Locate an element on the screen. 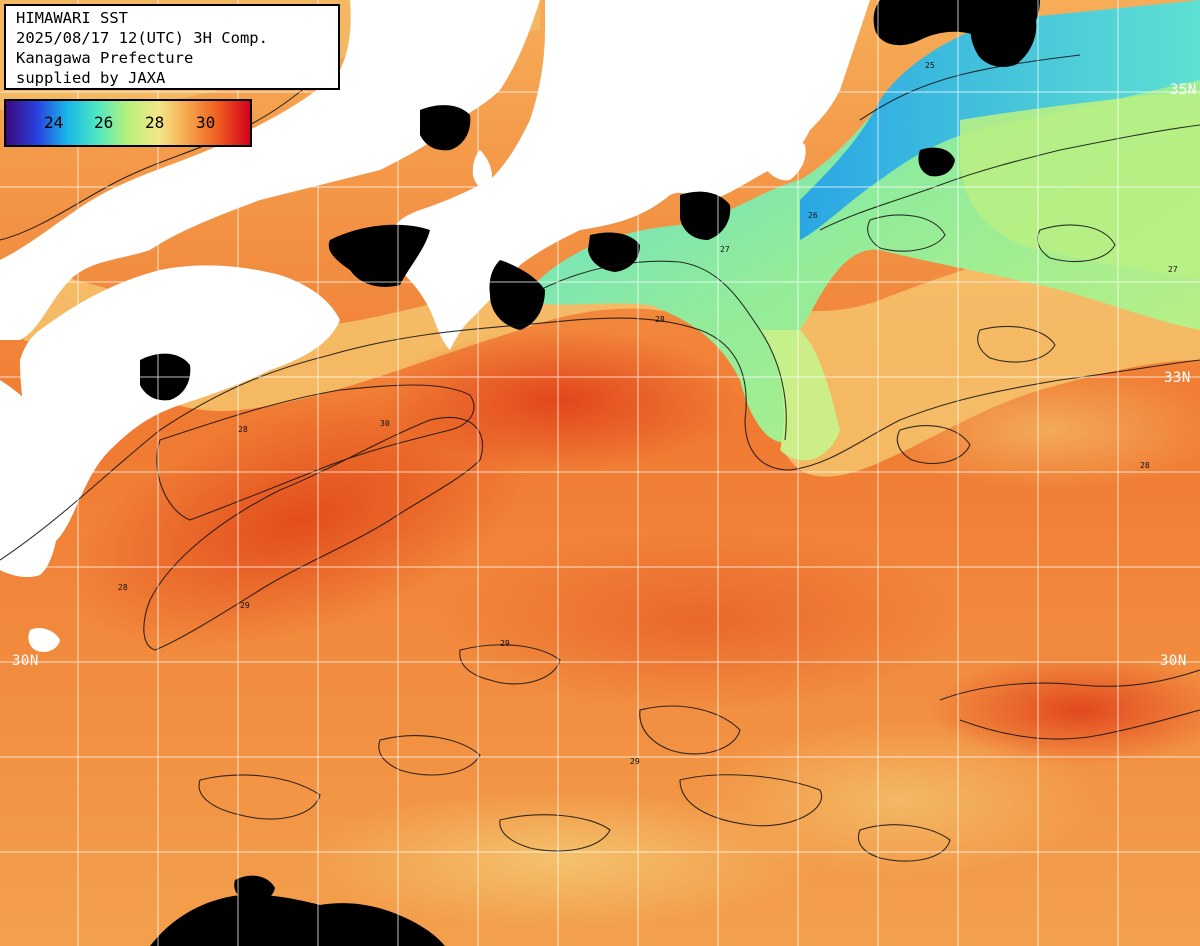 The height and width of the screenshot is (946, 1200). warm-core-south is located at coordinates (700, 620).